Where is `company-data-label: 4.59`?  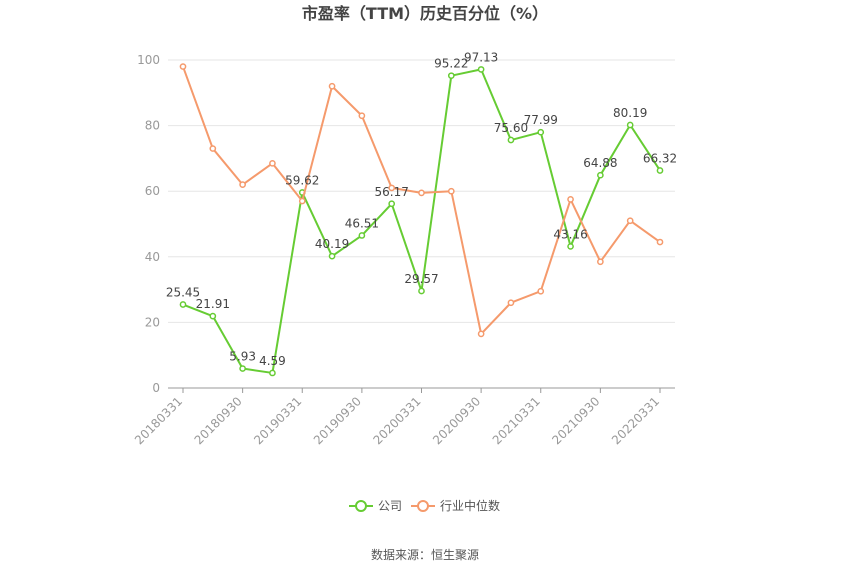
company-data-label: 4.59 is located at coordinates (272, 361).